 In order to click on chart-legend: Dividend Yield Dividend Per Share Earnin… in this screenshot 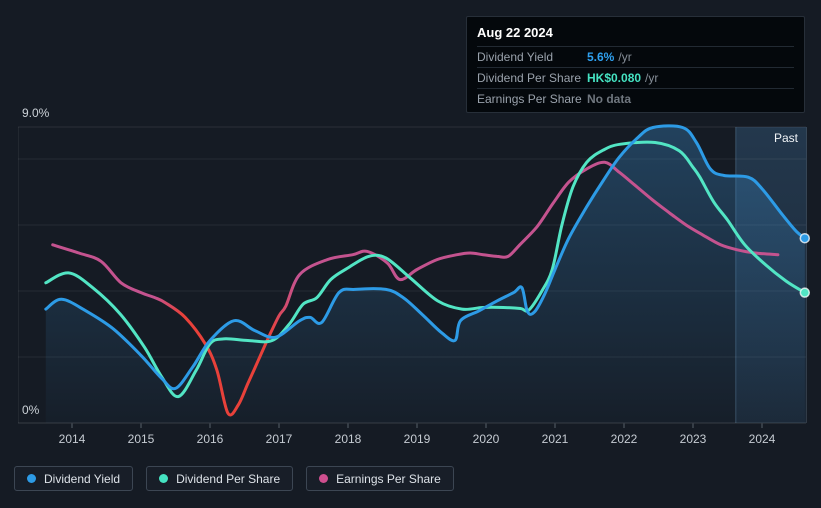, I will do `click(234, 478)`.